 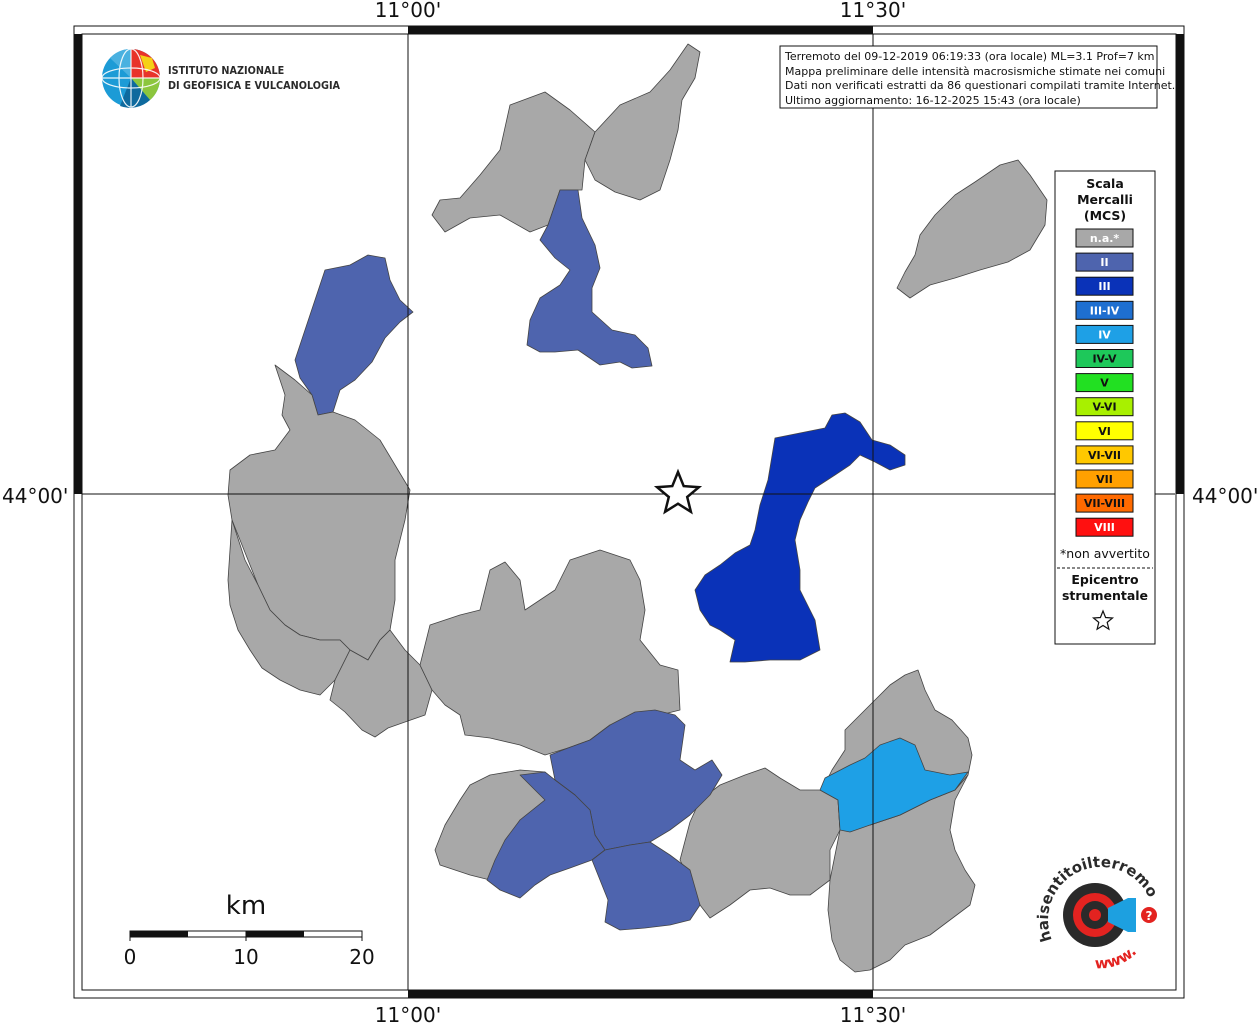 What do you see at coordinates (513, 162) in the screenshot?
I see `municipality-na-north-west` at bounding box center [513, 162].